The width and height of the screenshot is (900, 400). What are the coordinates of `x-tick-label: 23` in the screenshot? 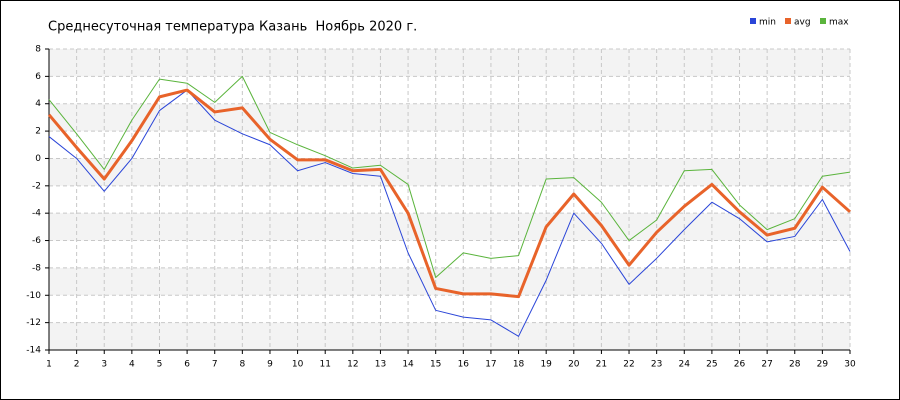 It's located at (656, 365).